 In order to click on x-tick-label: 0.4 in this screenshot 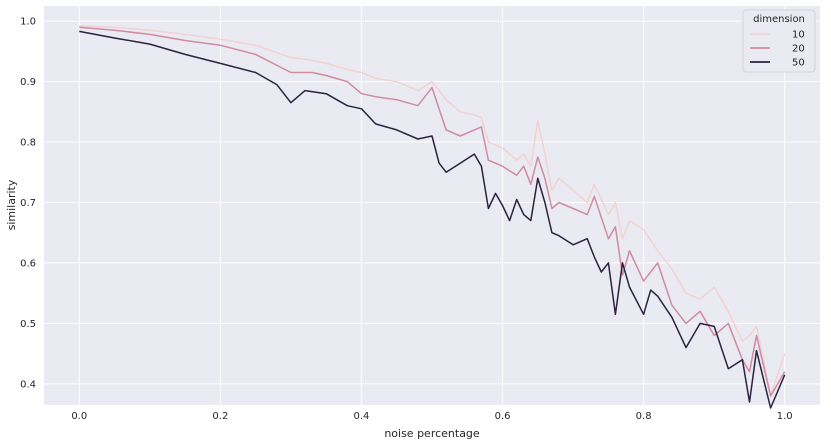, I will do `click(362, 416)`.